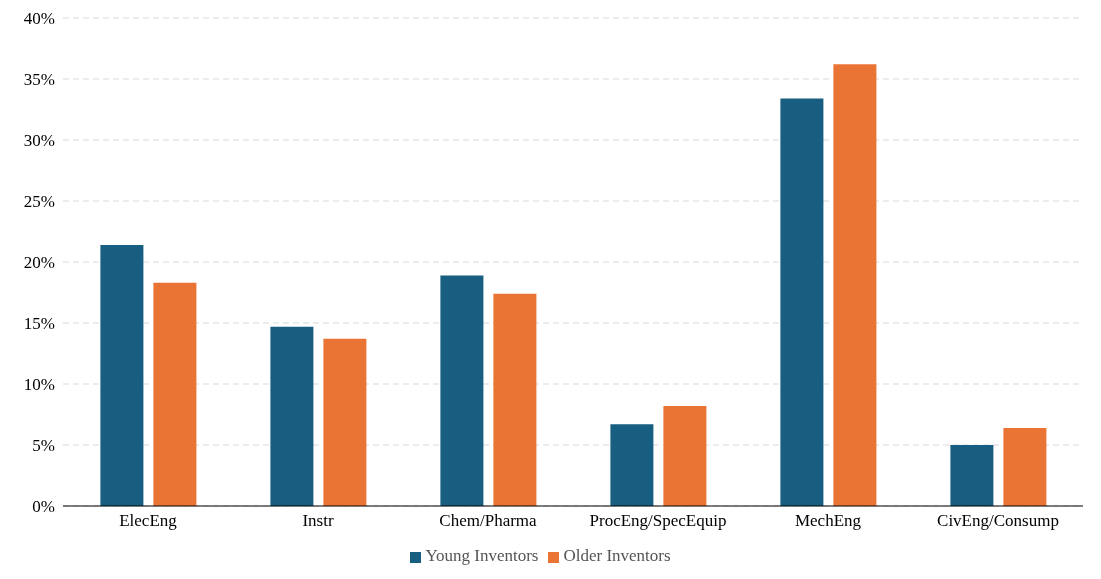 This screenshot has width=1101, height=579. What do you see at coordinates (488, 521) in the screenshot?
I see `x-tick-label: Chem/Pharma` at bounding box center [488, 521].